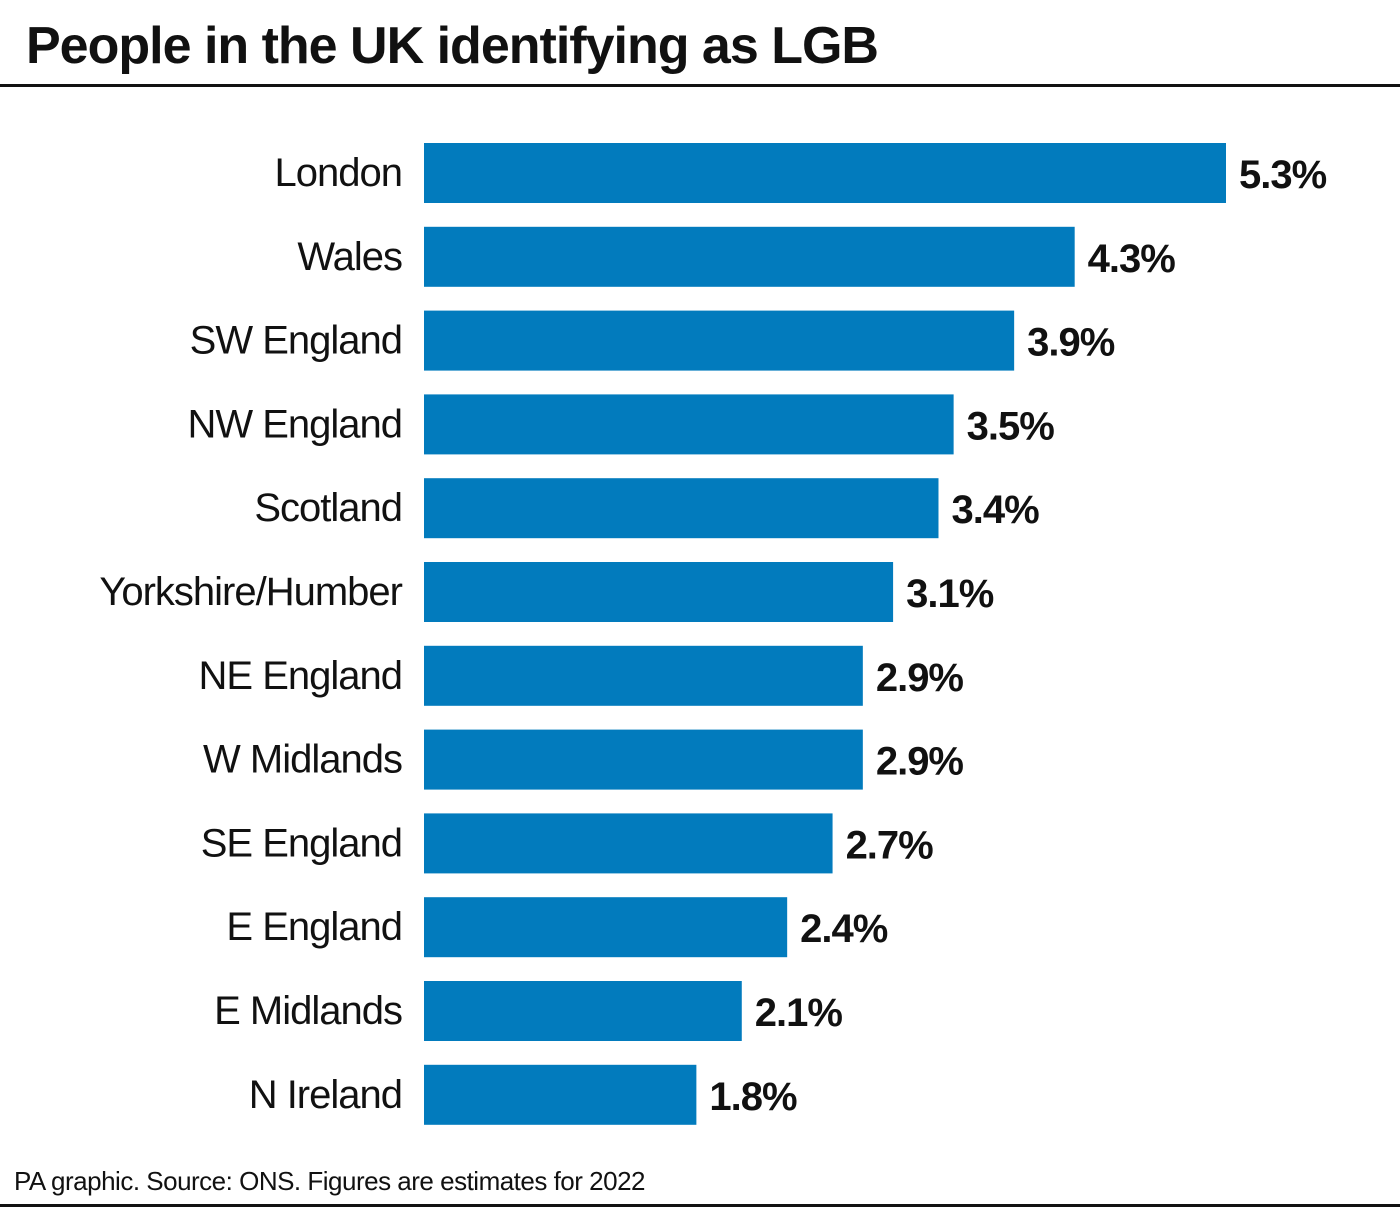 The image size is (1400, 1212). I want to click on value-label: 4.3%, so click(1132, 259).